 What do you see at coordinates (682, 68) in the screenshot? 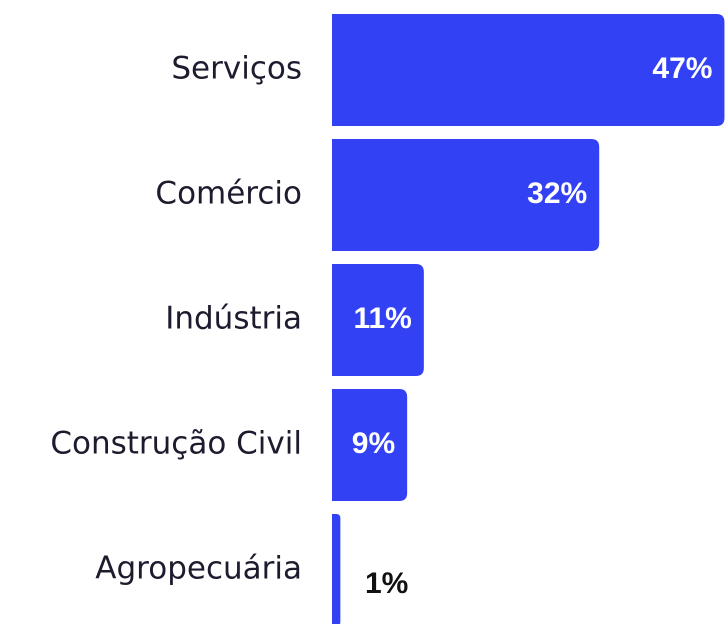
I see `value-label: 47%` at bounding box center [682, 68].